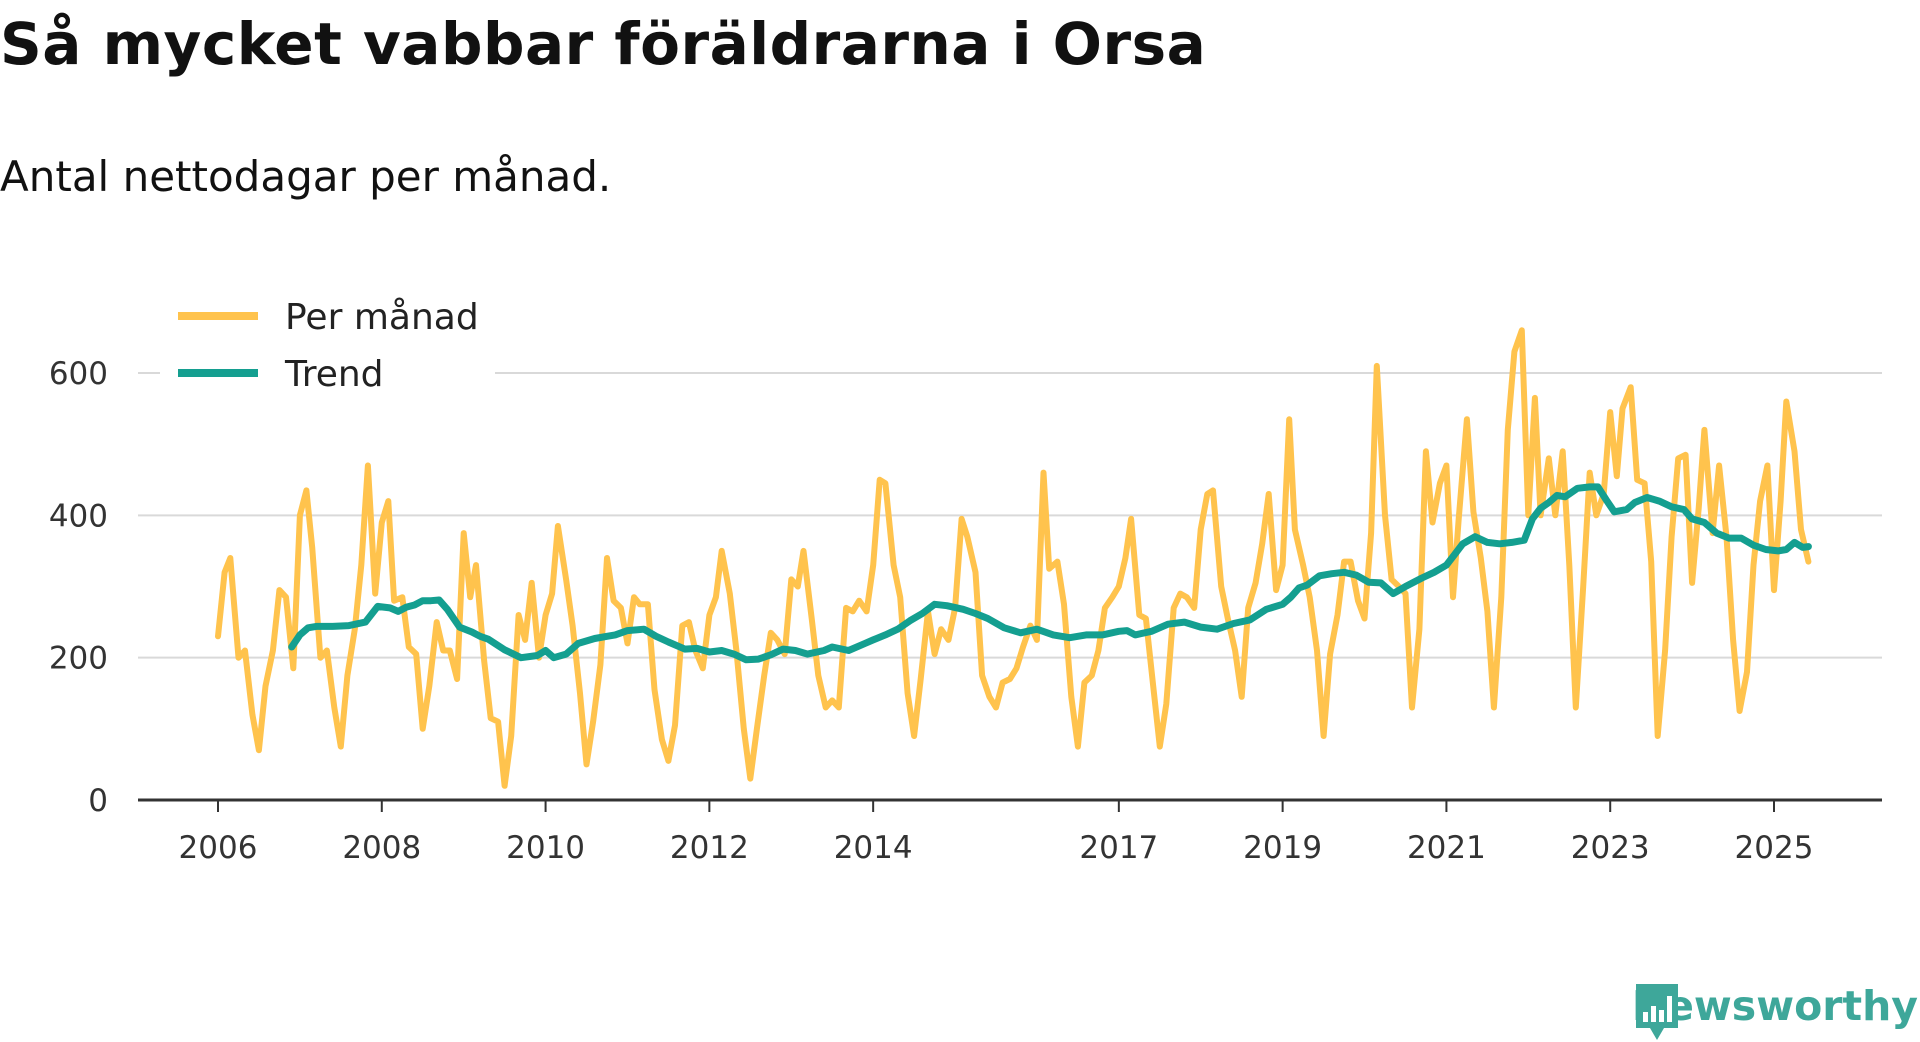 The height and width of the screenshot is (1042, 1920). What do you see at coordinates (1774, 848) in the screenshot?
I see `x-tick-label: 2025` at bounding box center [1774, 848].